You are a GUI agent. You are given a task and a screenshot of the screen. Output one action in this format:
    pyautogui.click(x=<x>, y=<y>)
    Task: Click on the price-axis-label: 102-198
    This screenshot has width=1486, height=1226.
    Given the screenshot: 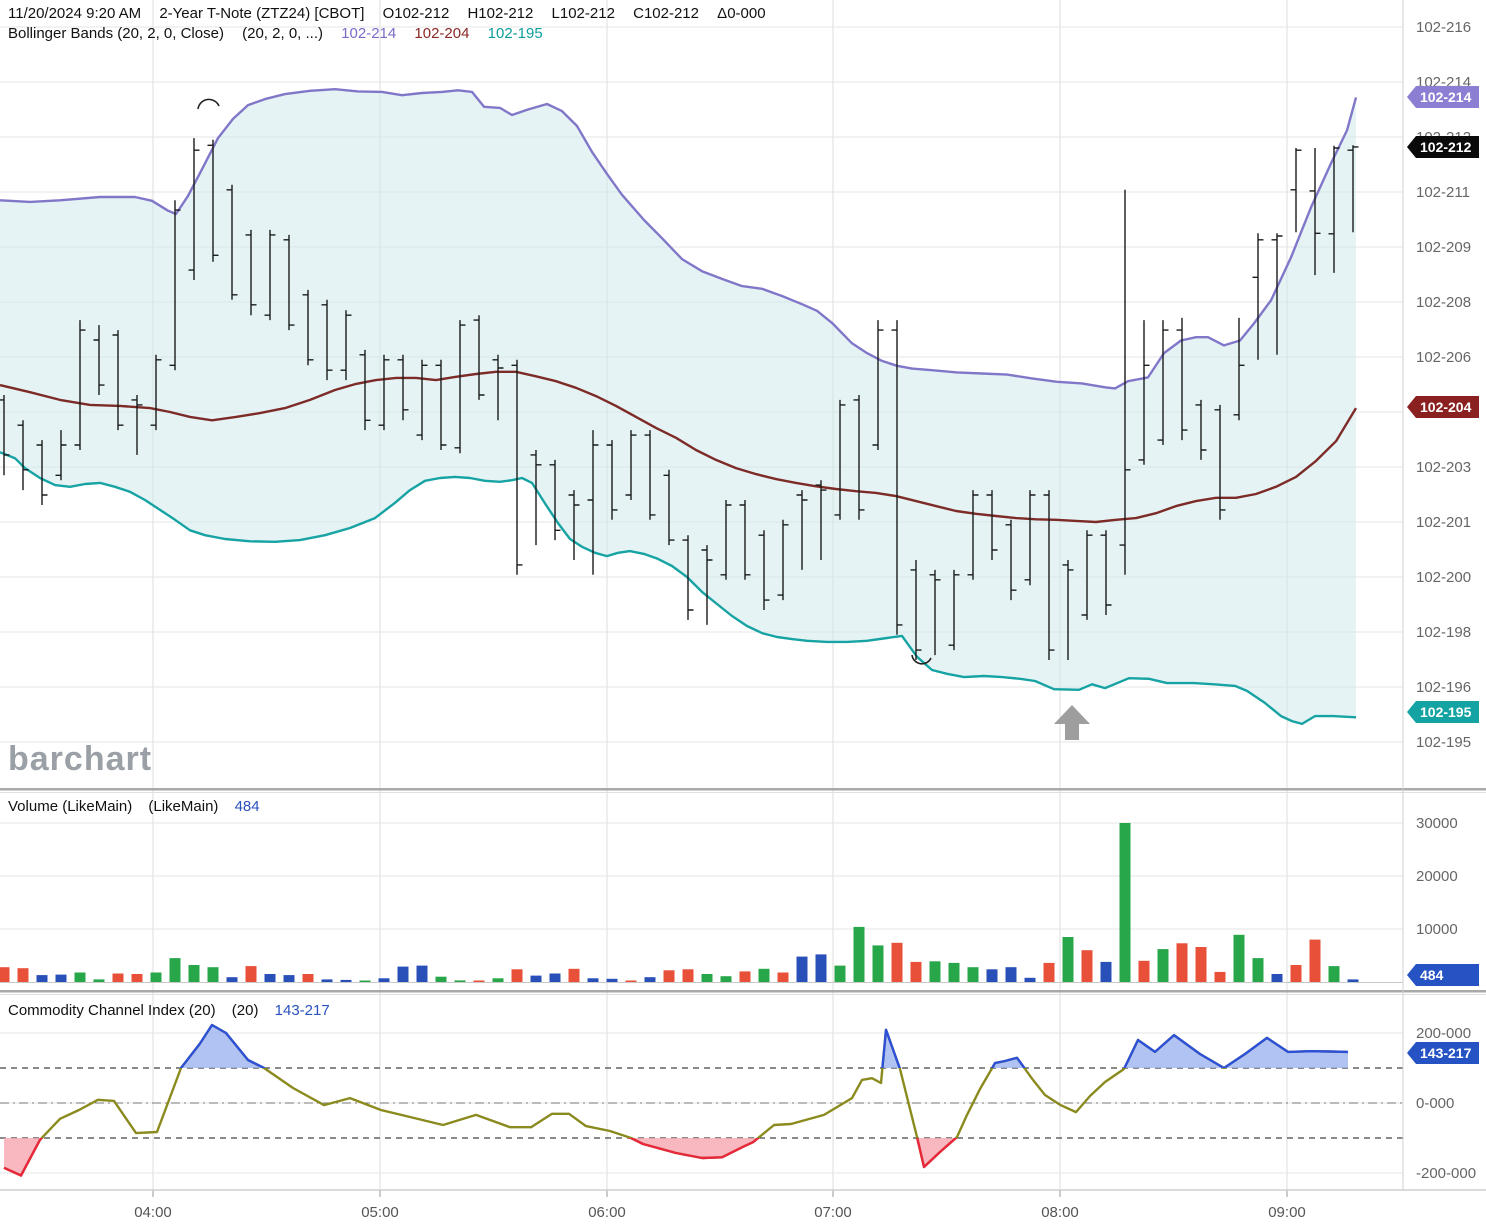 What is the action you would take?
    pyautogui.click(x=1443, y=632)
    